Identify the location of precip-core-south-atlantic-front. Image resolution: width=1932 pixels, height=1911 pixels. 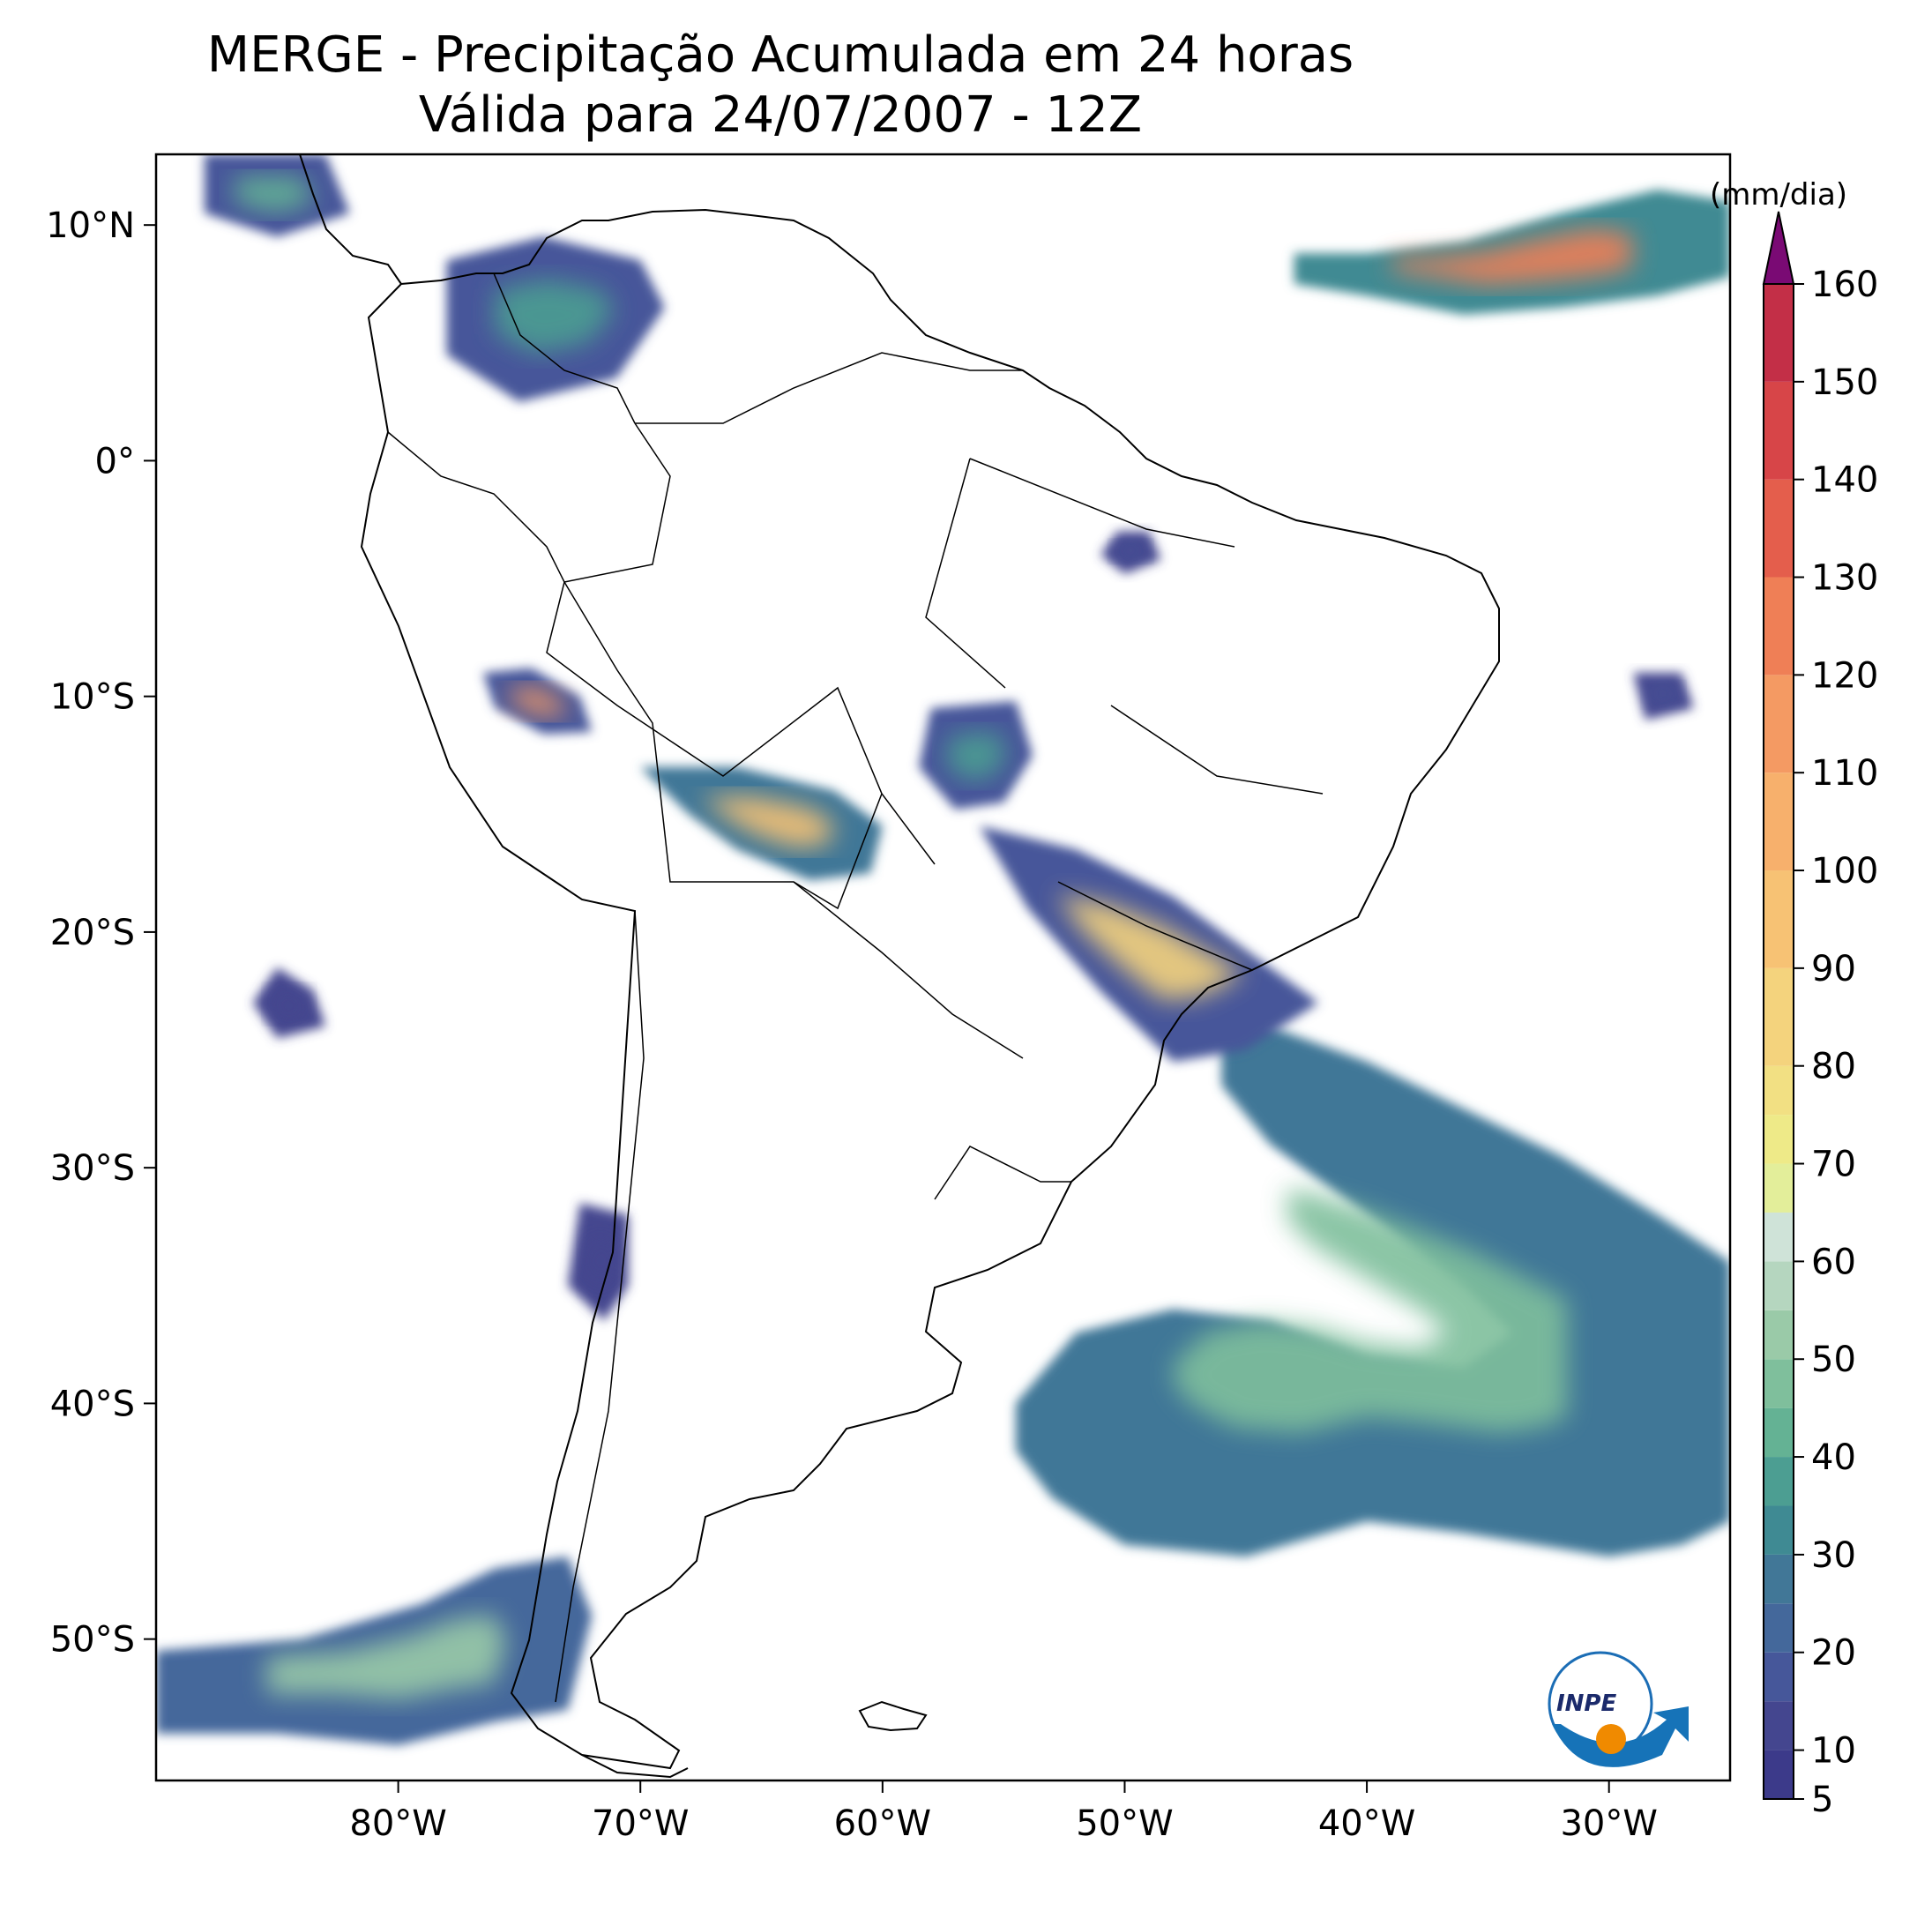
(1371, 1311).